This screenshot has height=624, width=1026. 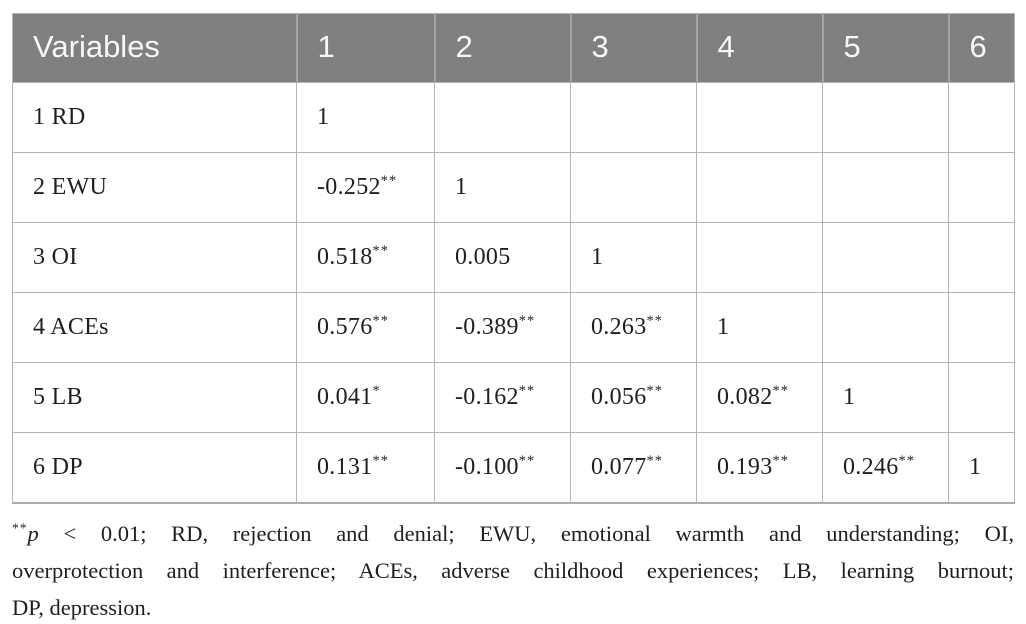 I want to click on corr-cell: 0.077**, so click(x=633, y=467).